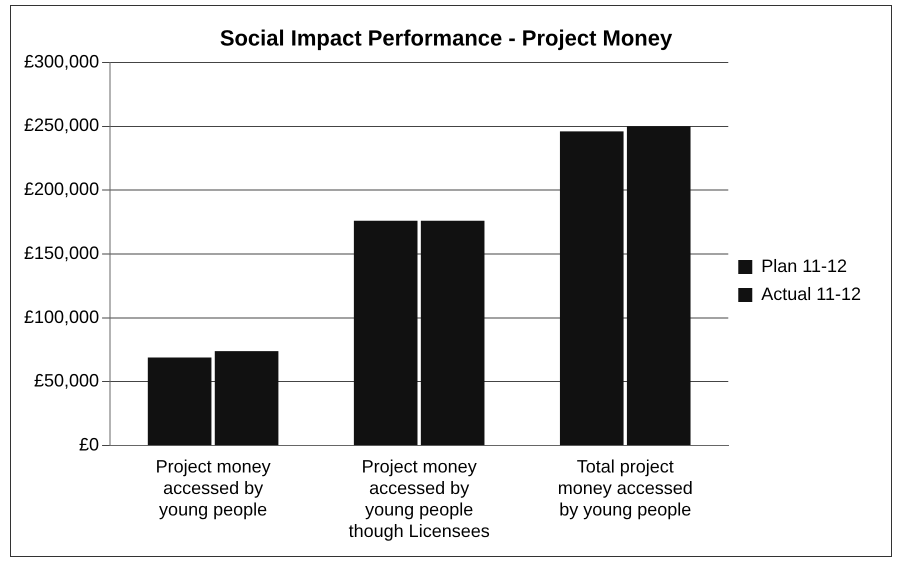 The height and width of the screenshot is (561, 900). I want to click on x-tick-label: Total project money accessed by young people, so click(625, 488).